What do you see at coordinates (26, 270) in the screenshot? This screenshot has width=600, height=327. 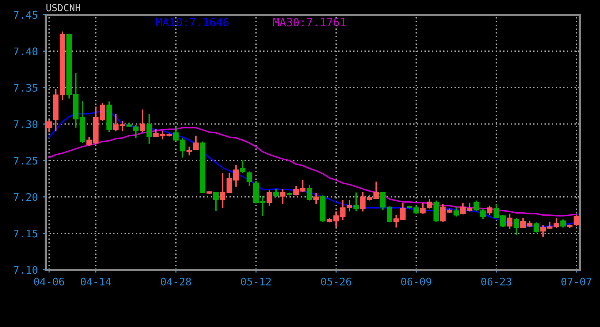 I see `y-tick-label: 7.10` at bounding box center [26, 270].